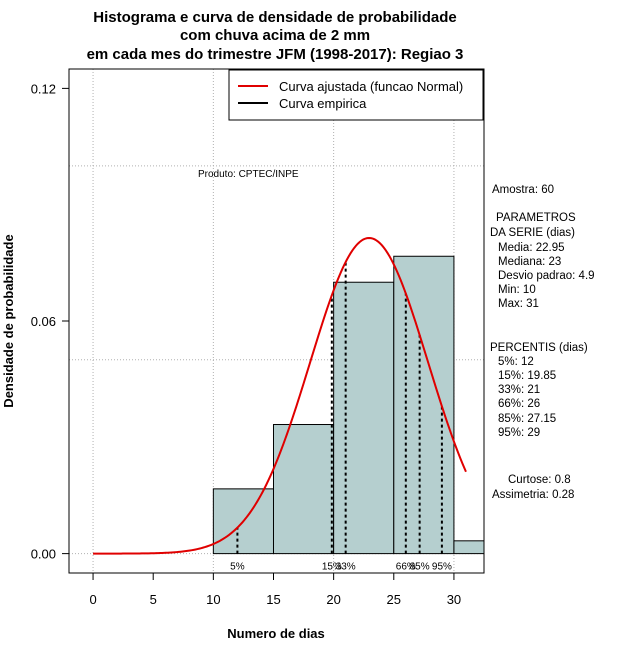 The image size is (640, 660). Describe the element at coordinates (519, 404) in the screenshot. I see `stat-p66: 66%: 26` at that location.